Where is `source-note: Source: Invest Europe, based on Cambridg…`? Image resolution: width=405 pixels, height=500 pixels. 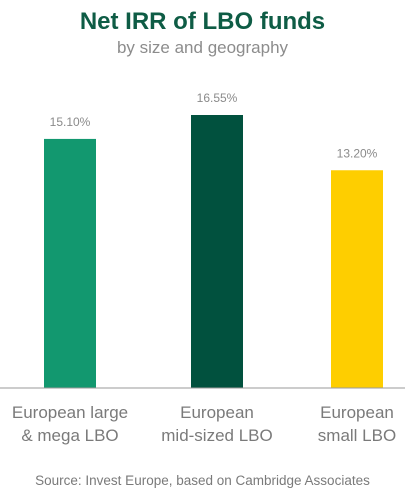
source-note: Source: Invest Europe, based on Cambridg… is located at coordinates (202, 480).